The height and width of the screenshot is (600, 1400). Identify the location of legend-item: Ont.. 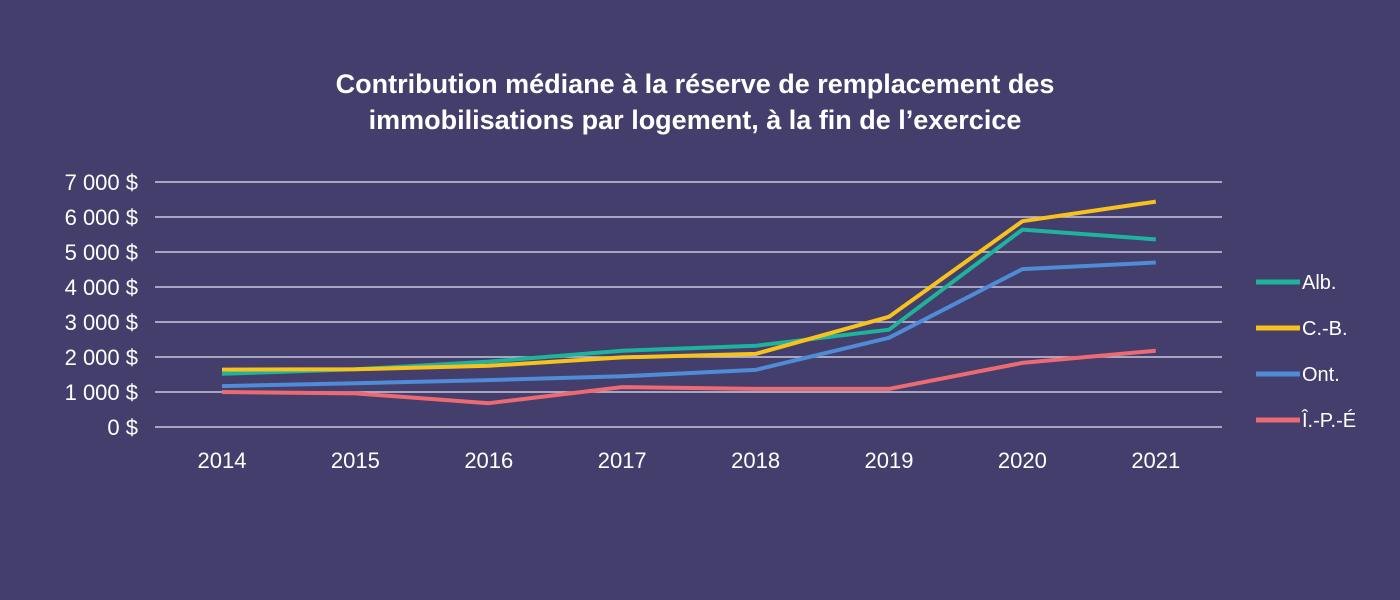
(1298, 375).